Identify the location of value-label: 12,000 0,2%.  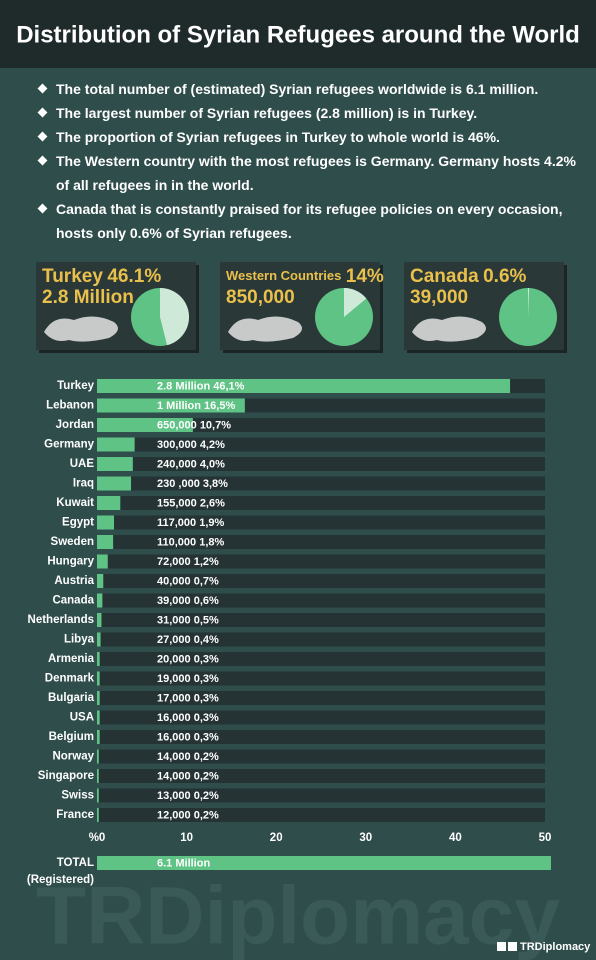
(188, 815).